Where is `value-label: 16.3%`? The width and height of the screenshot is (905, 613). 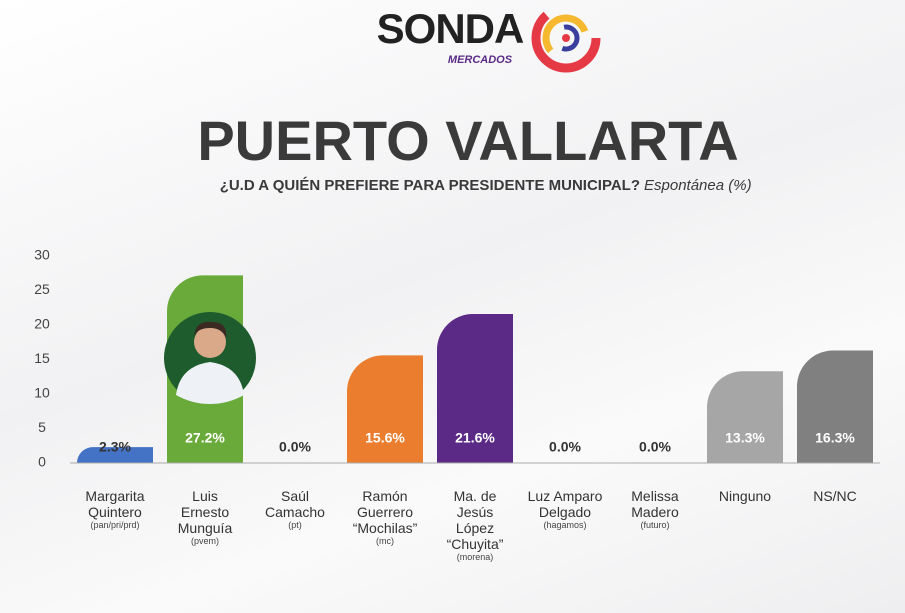
value-label: 16.3% is located at coordinates (835, 438).